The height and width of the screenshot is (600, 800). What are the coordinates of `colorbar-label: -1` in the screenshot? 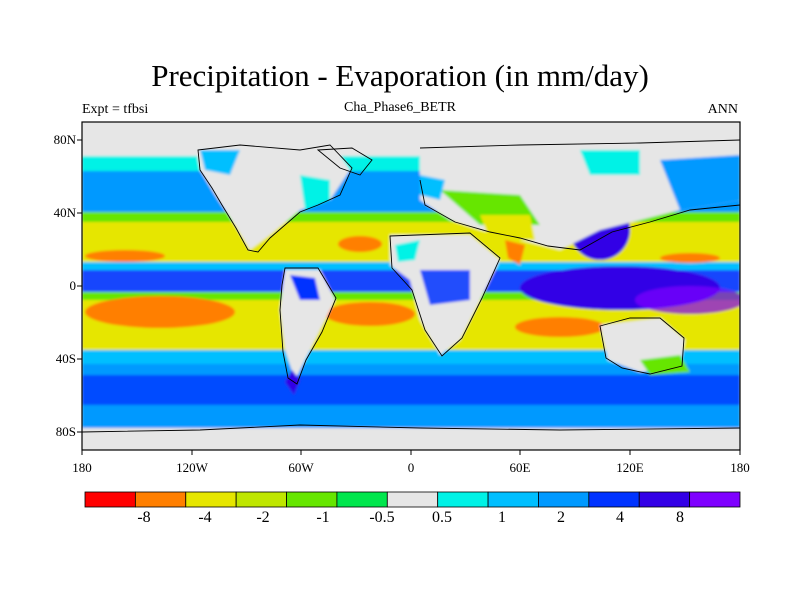 It's located at (323, 517).